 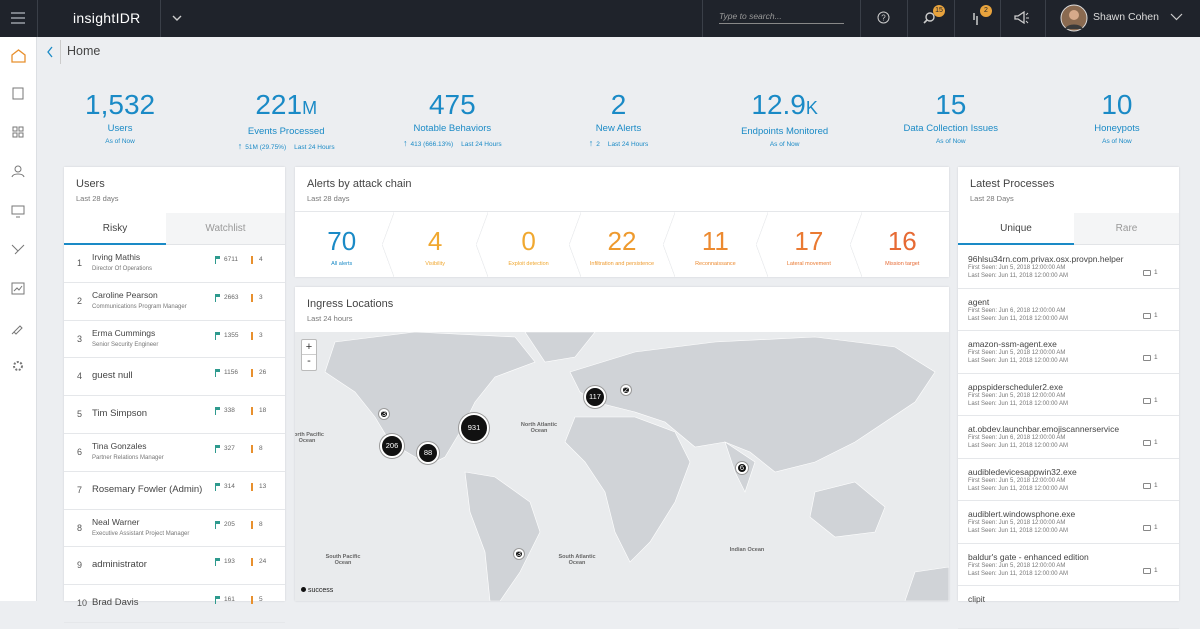 What do you see at coordinates (115, 229) in the screenshot?
I see `tab: Risky` at bounding box center [115, 229].